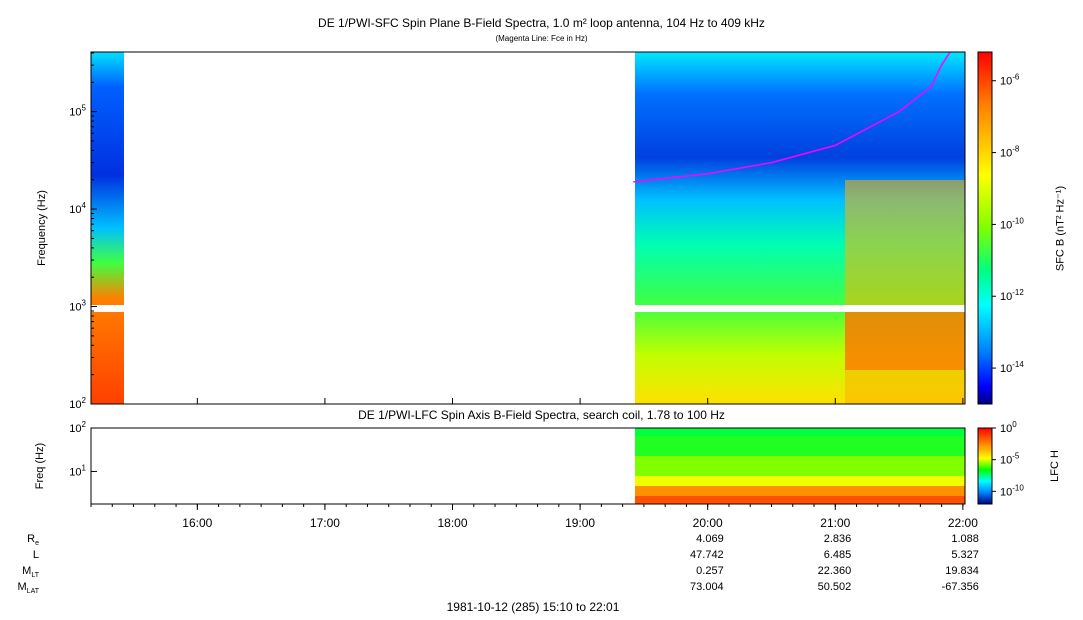  I want to click on colorbar-tick-label-upper: 10⁻¹⁰, so click(1012, 223).